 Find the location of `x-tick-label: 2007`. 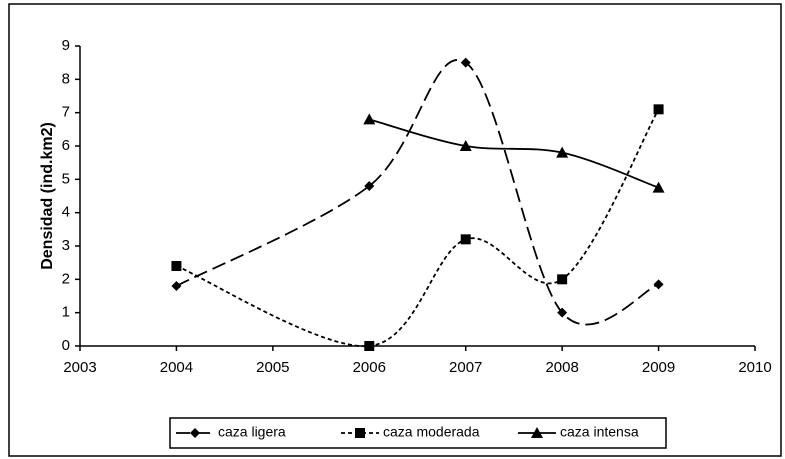

x-tick-label: 2007 is located at coordinates (465, 367).